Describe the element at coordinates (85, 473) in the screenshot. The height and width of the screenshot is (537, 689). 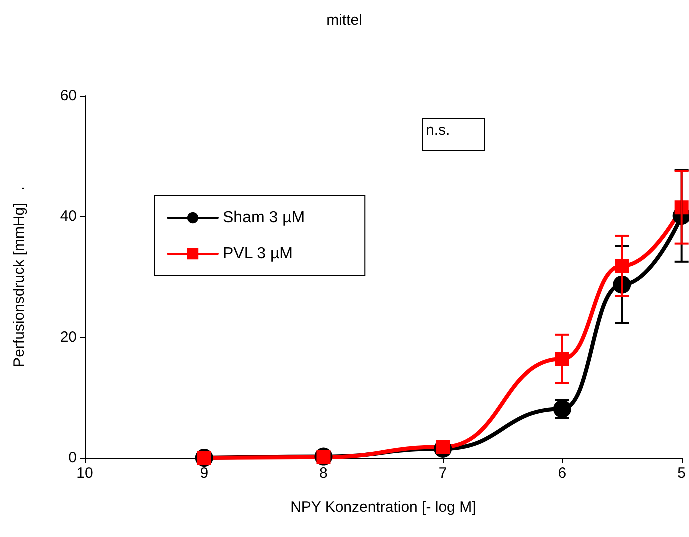
I see `x-tick-label: 10` at that location.